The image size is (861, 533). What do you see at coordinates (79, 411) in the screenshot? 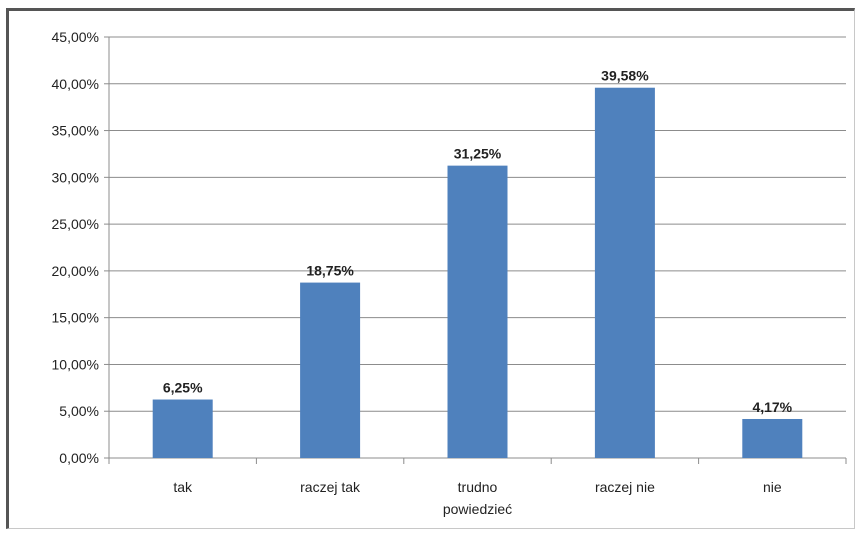
I see `y-tick-label: 5,00%` at bounding box center [79, 411].